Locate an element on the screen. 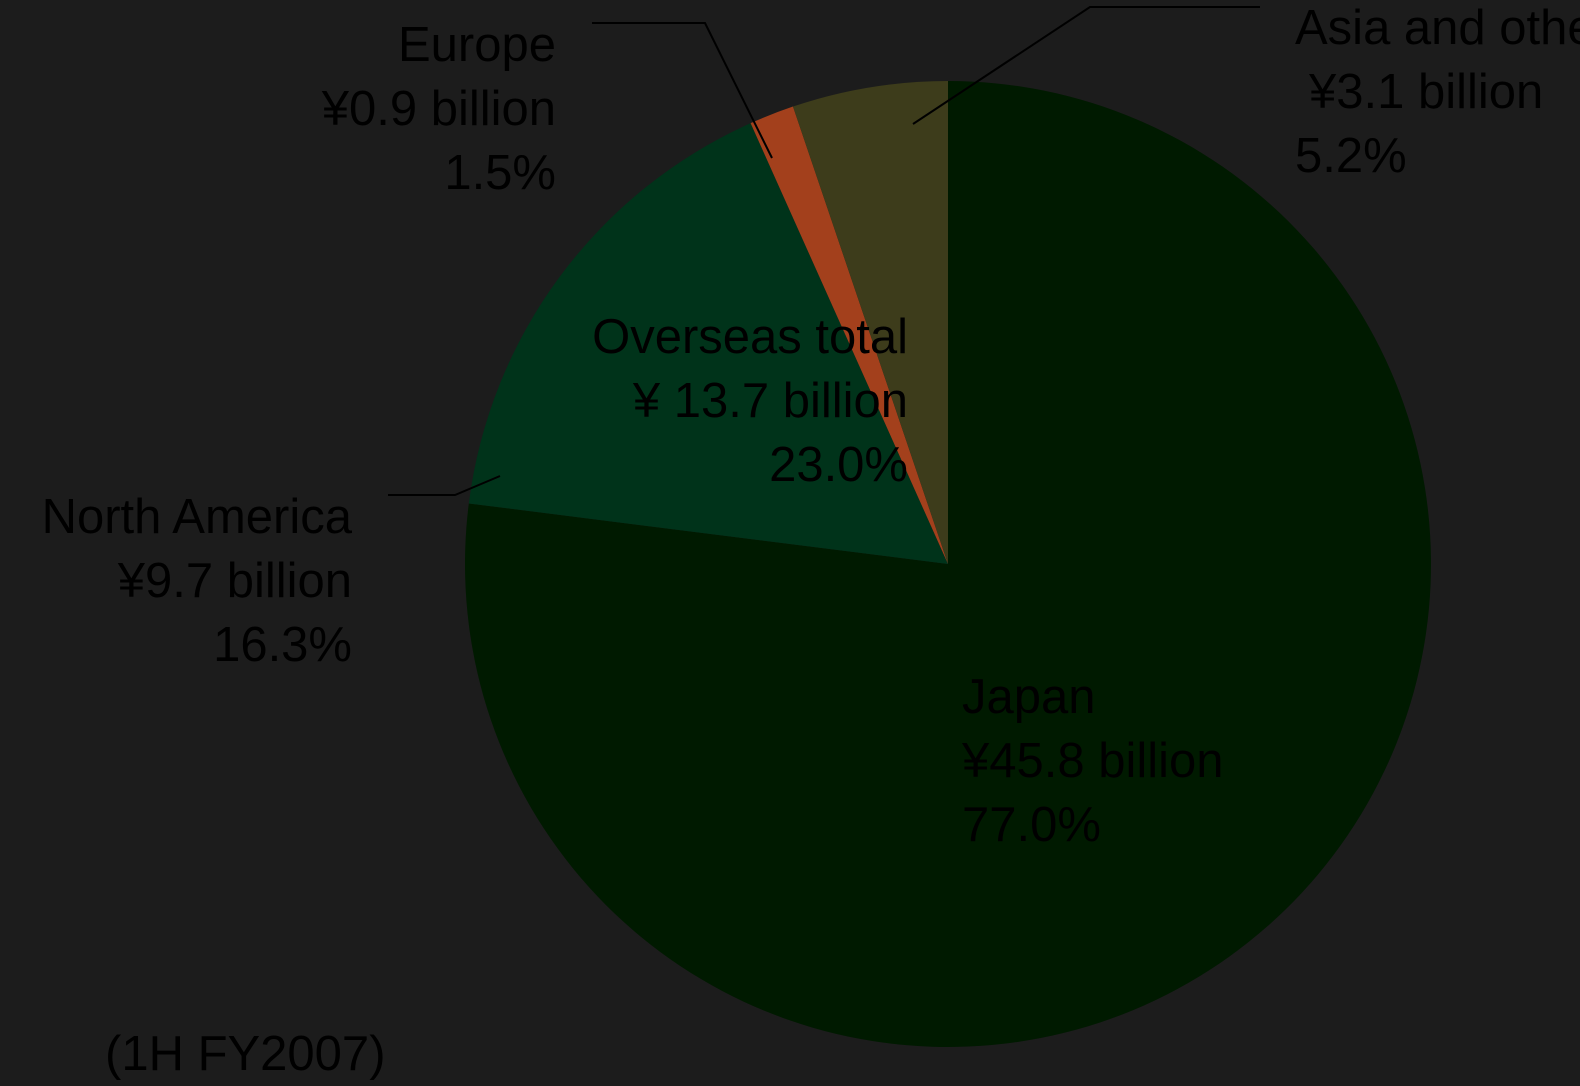 This screenshot has height=1086, width=1580. annotation-title: Overseas total is located at coordinates (750, 337).